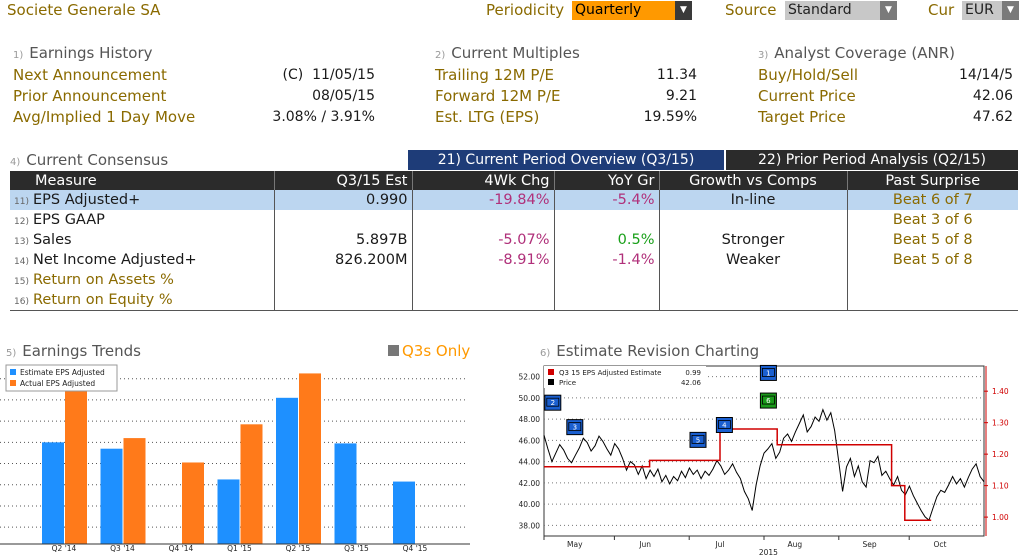 Image resolution: width=1024 pixels, height=556 pixels. Describe the element at coordinates (856, 53) in the screenshot. I see `analyst-coverage-title: 3) Analyst Coverage (ANR)` at that location.